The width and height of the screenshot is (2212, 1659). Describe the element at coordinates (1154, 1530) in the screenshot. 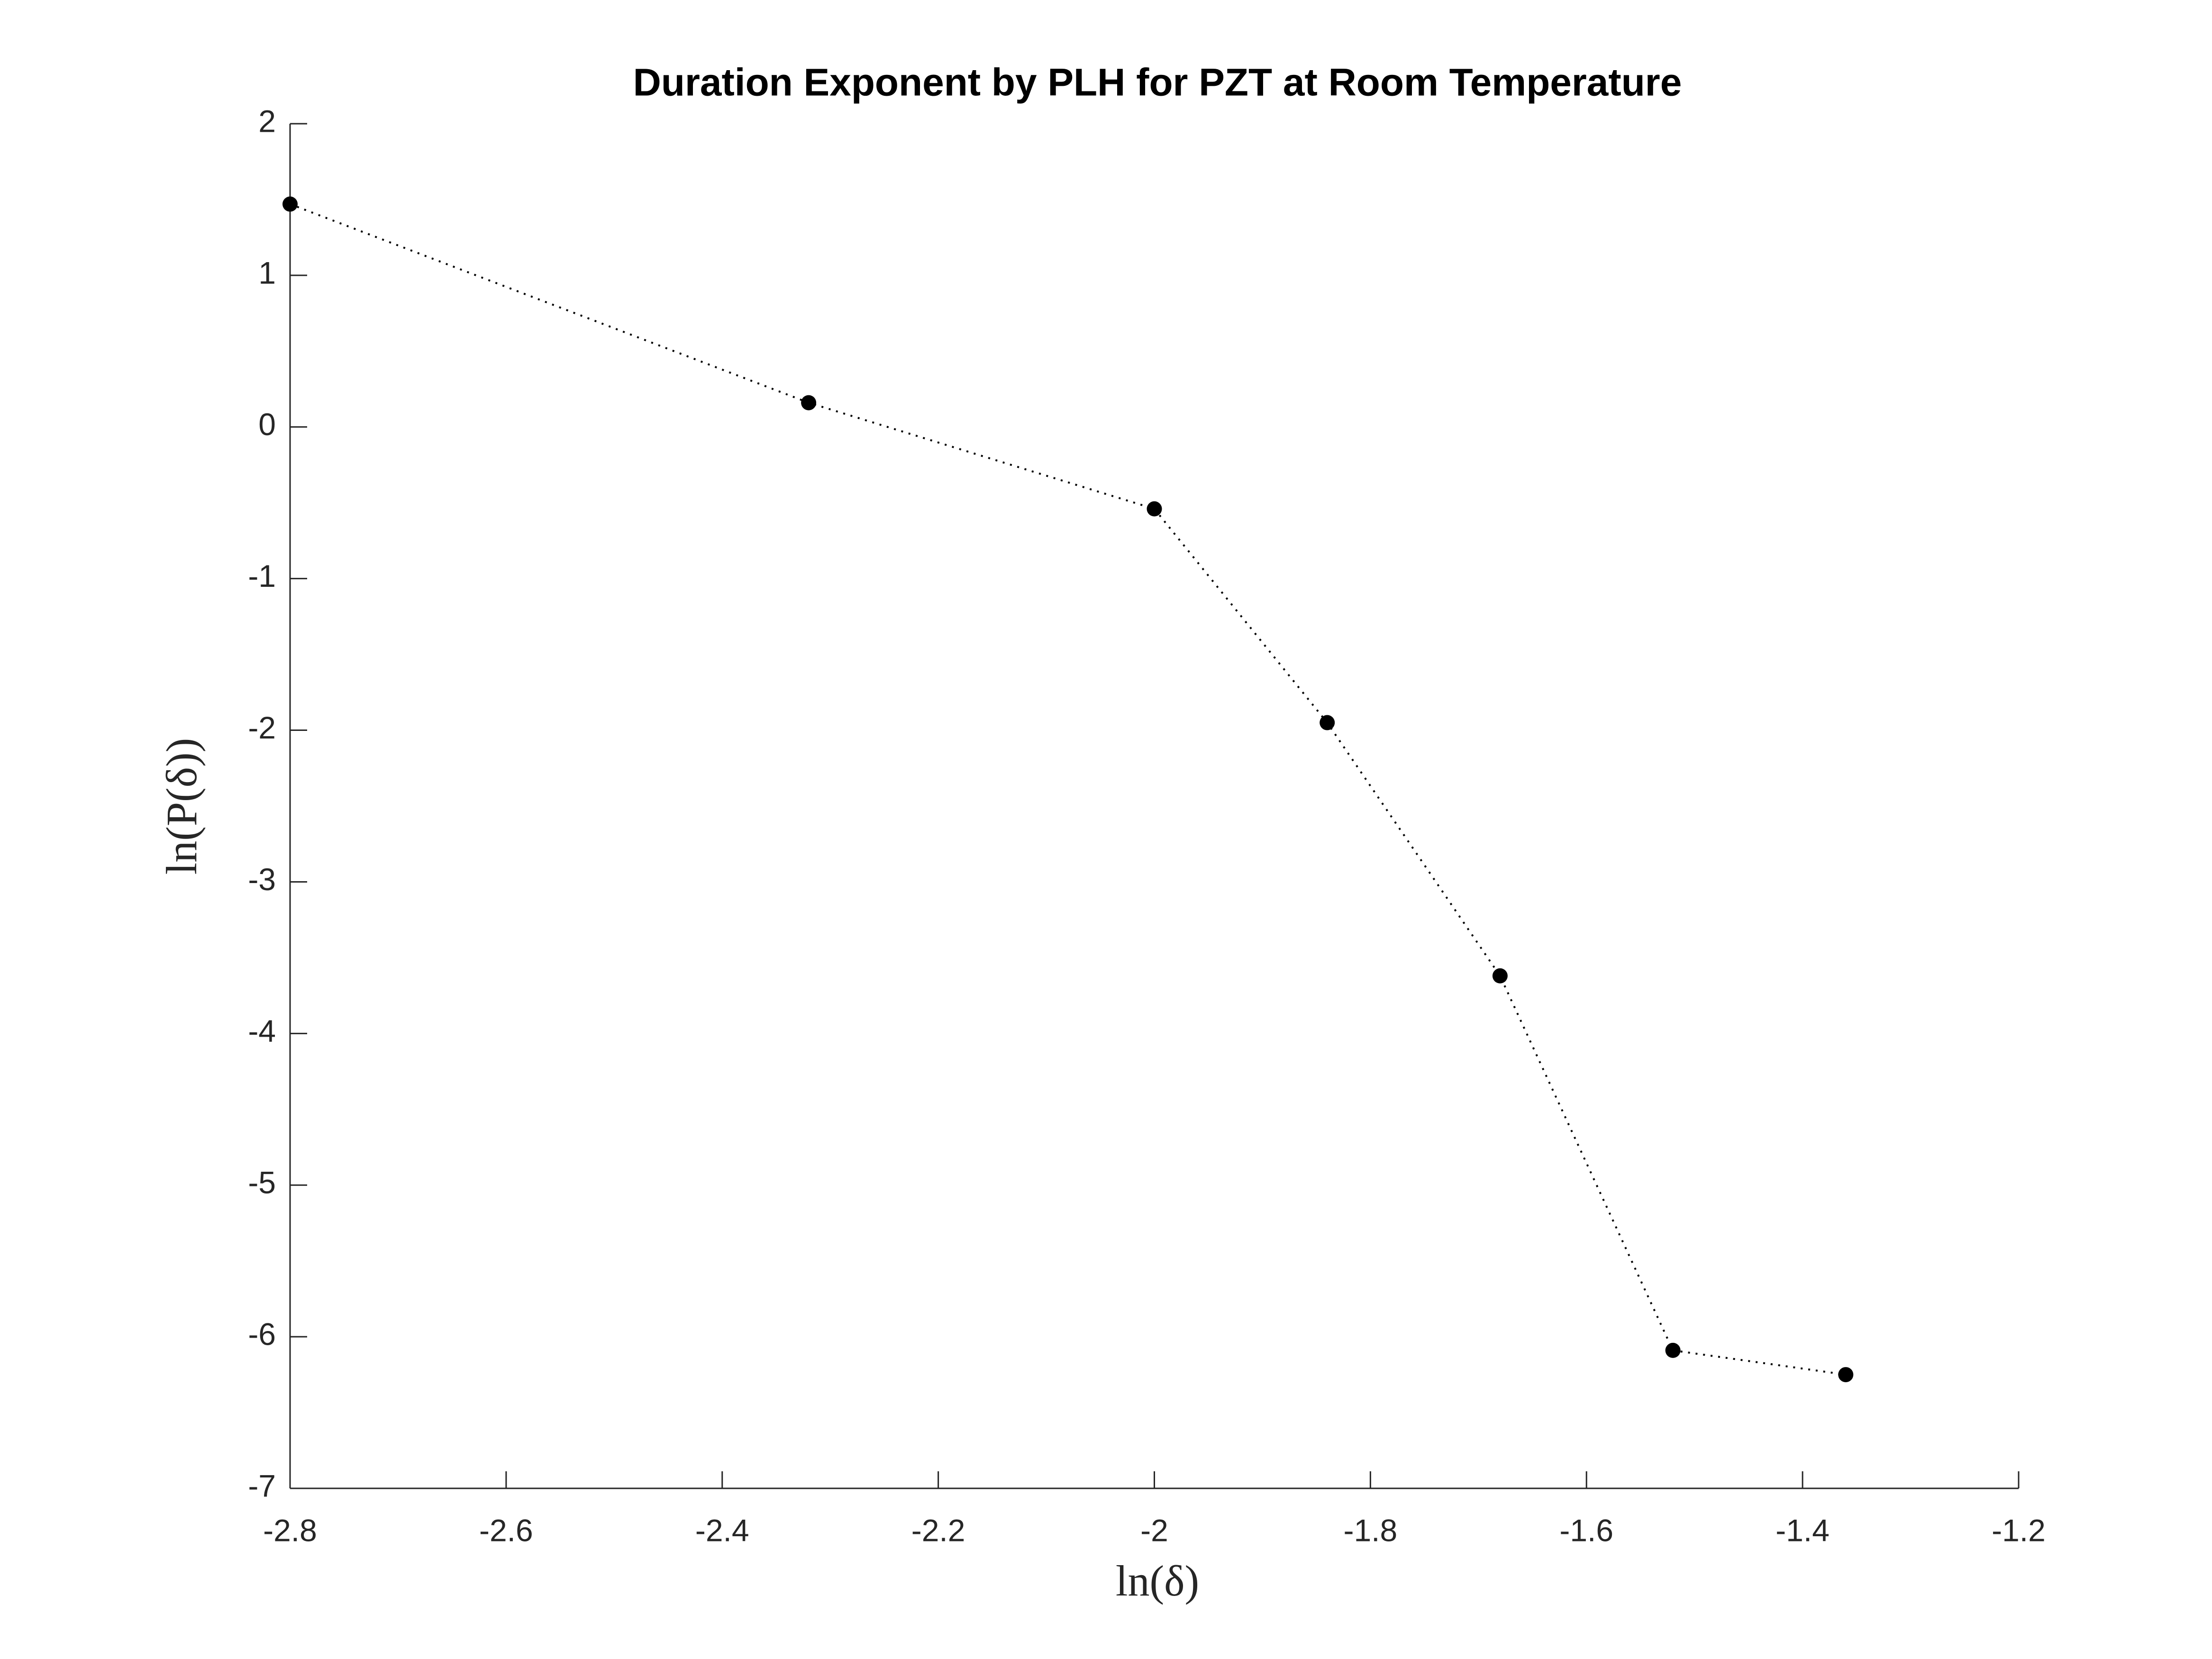

I see `x-tick-label: -2` at that location.